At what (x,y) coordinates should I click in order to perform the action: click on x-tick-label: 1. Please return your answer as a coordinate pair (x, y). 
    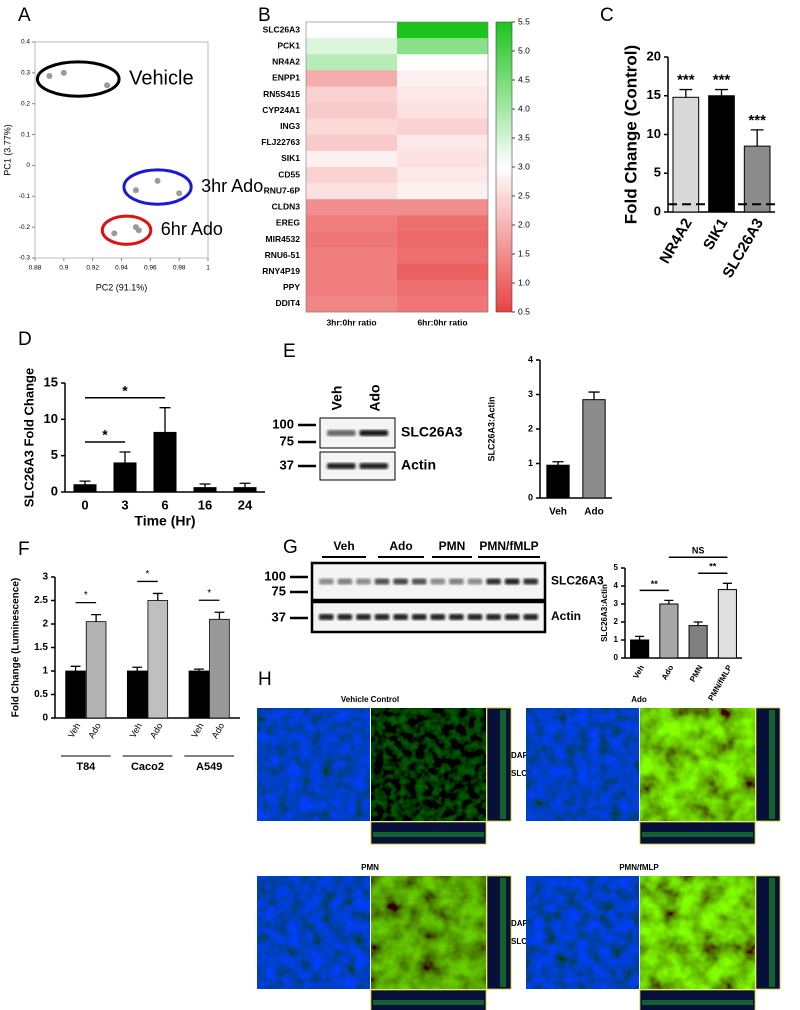
    Looking at the image, I should click on (208, 268).